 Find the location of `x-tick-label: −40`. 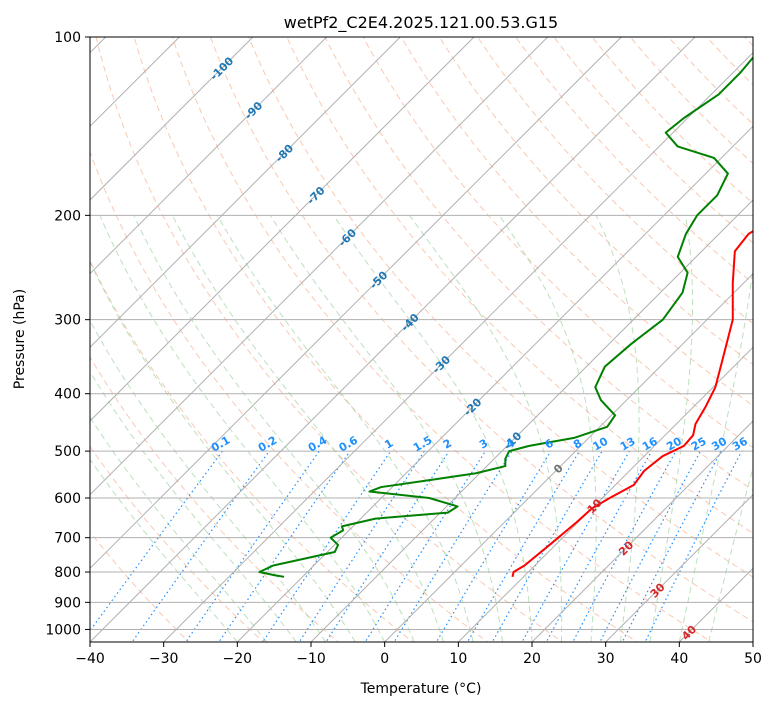

x-tick-label: −40 is located at coordinates (90, 659).